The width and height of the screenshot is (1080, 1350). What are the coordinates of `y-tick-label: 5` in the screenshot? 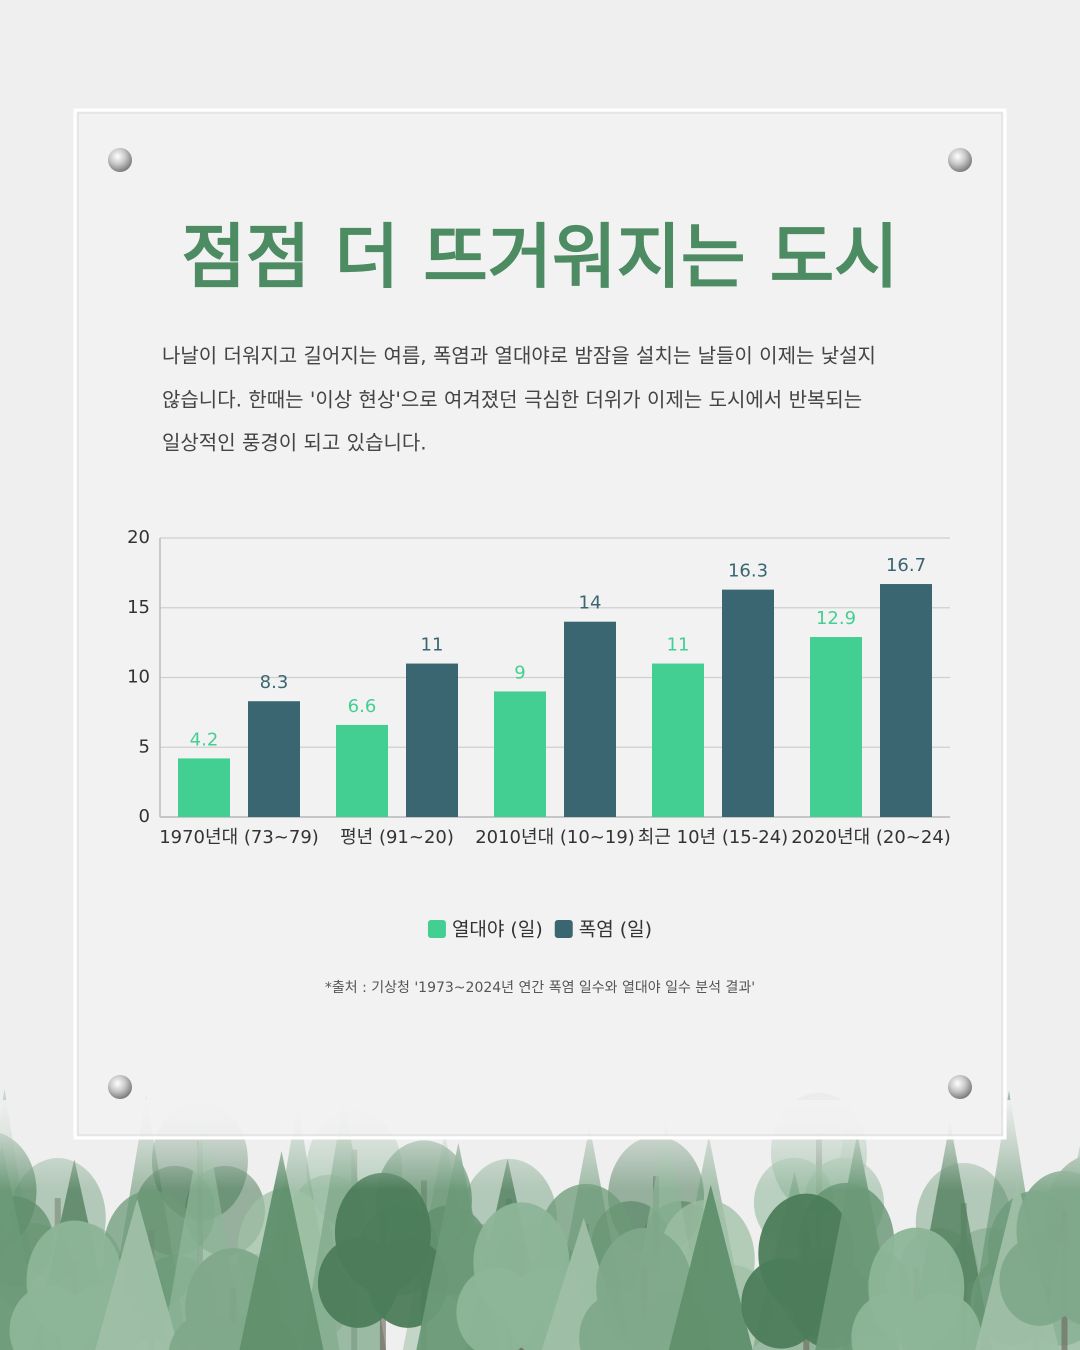 It's located at (144, 746).